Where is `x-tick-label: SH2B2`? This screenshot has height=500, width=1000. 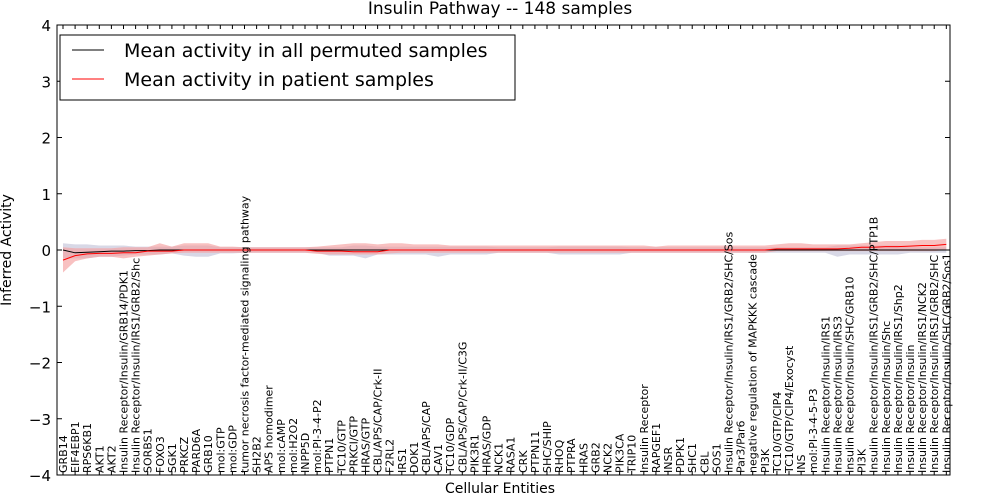 x-tick-label: SH2B2 is located at coordinates (257, 454).